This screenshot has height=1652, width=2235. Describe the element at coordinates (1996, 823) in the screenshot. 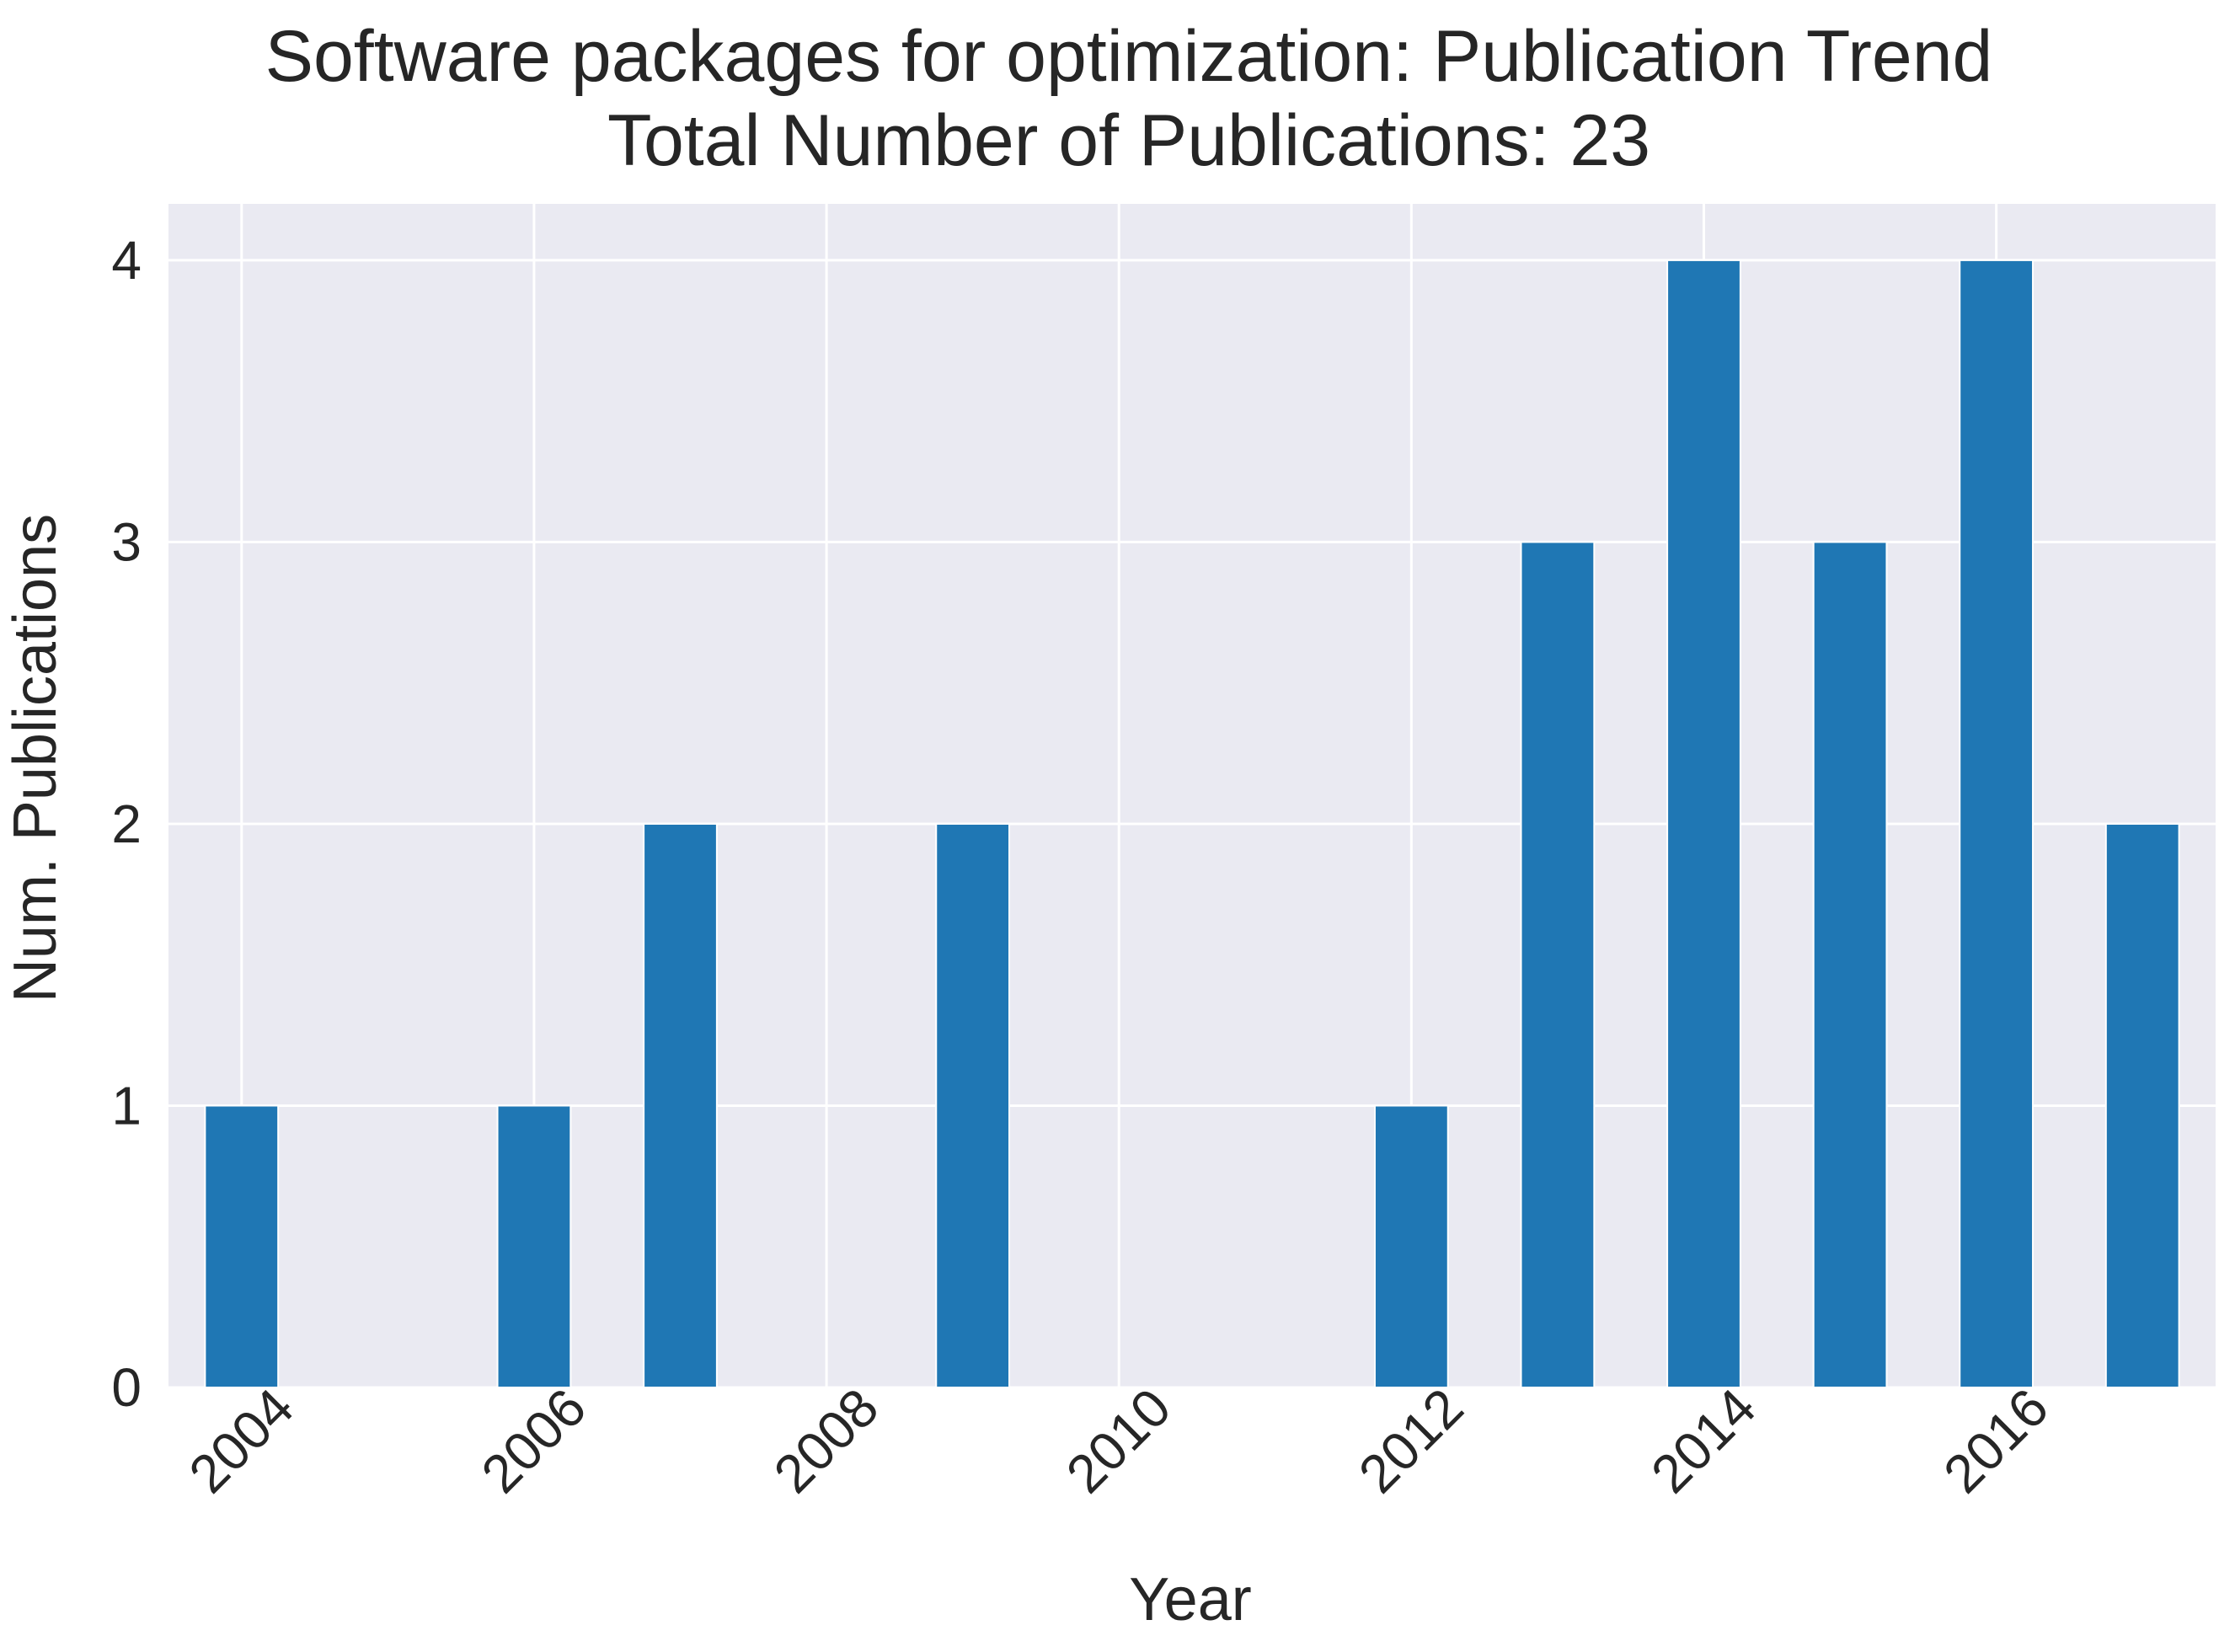

I see `bar-2016` at that location.